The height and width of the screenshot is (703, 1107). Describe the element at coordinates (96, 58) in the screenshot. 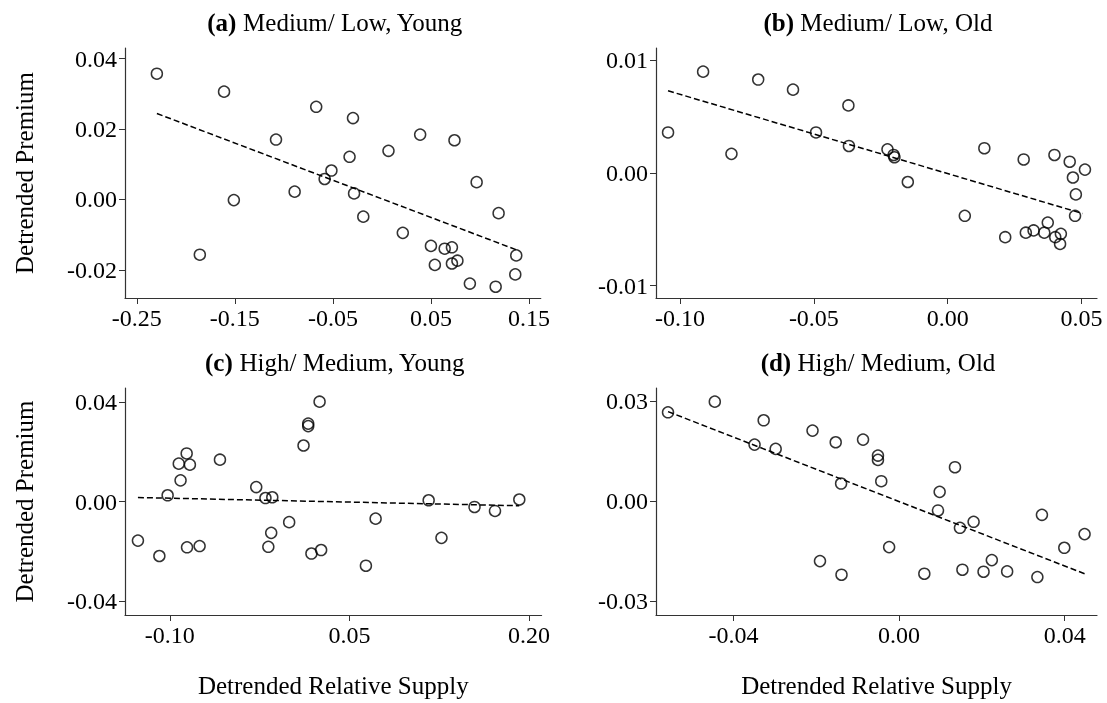

I see `y-tick-label: 0.04` at that location.